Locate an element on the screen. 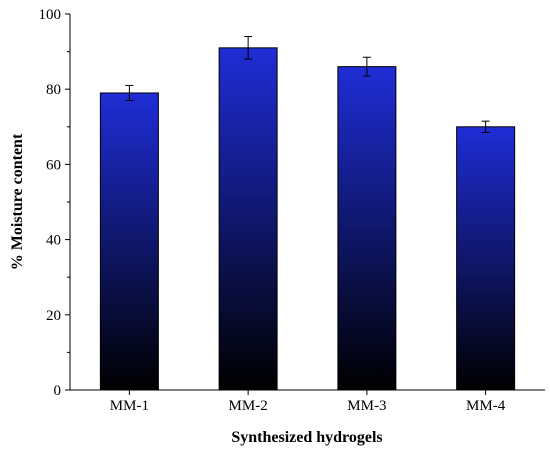 This screenshot has height=453, width=550. x-axis-title: Synthesized hydrogels is located at coordinates (306, 437).